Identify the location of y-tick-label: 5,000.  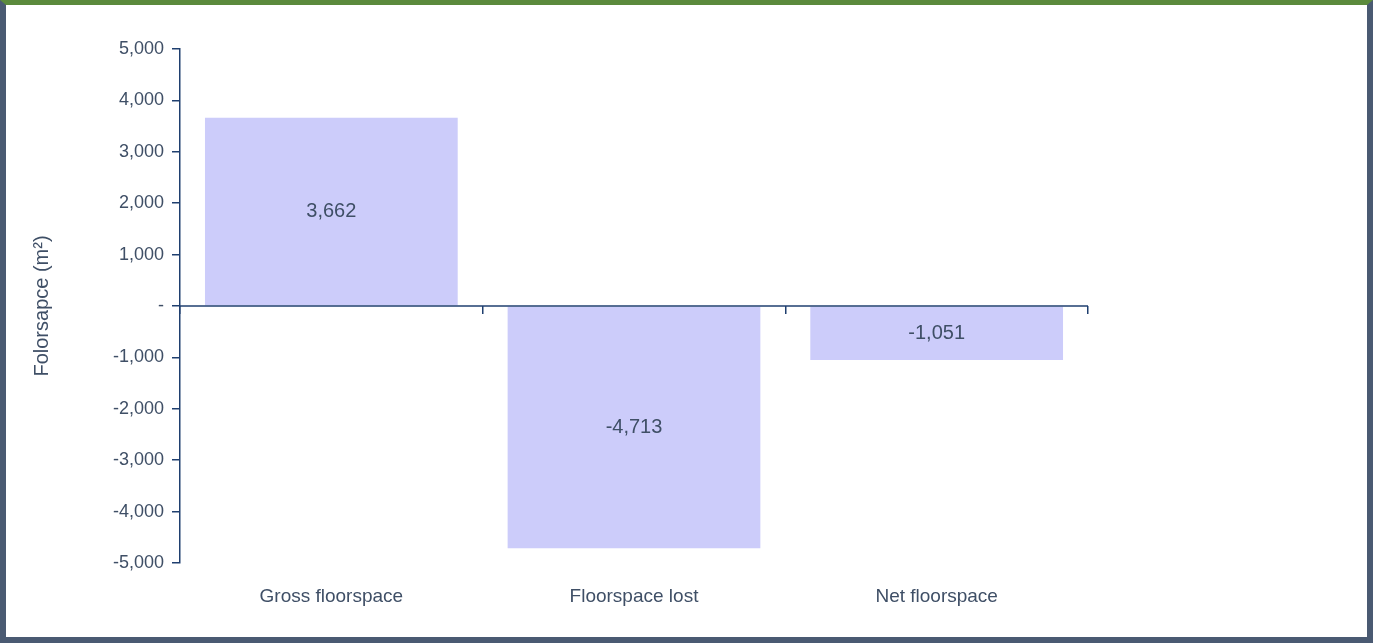
(141, 47).